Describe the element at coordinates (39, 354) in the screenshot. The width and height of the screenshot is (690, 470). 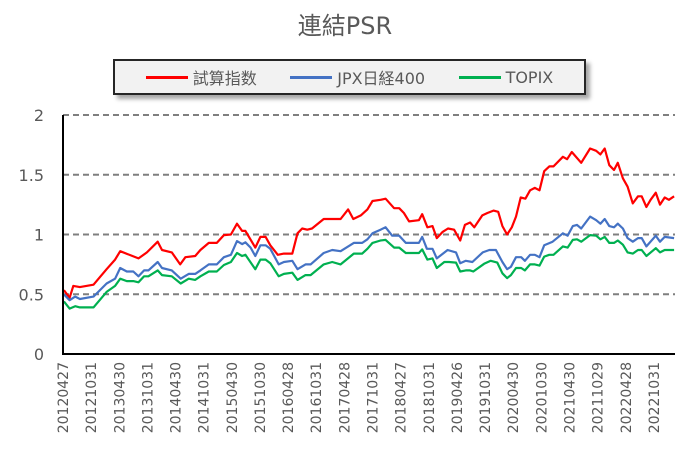
I see `y-tick-label: 0` at that location.